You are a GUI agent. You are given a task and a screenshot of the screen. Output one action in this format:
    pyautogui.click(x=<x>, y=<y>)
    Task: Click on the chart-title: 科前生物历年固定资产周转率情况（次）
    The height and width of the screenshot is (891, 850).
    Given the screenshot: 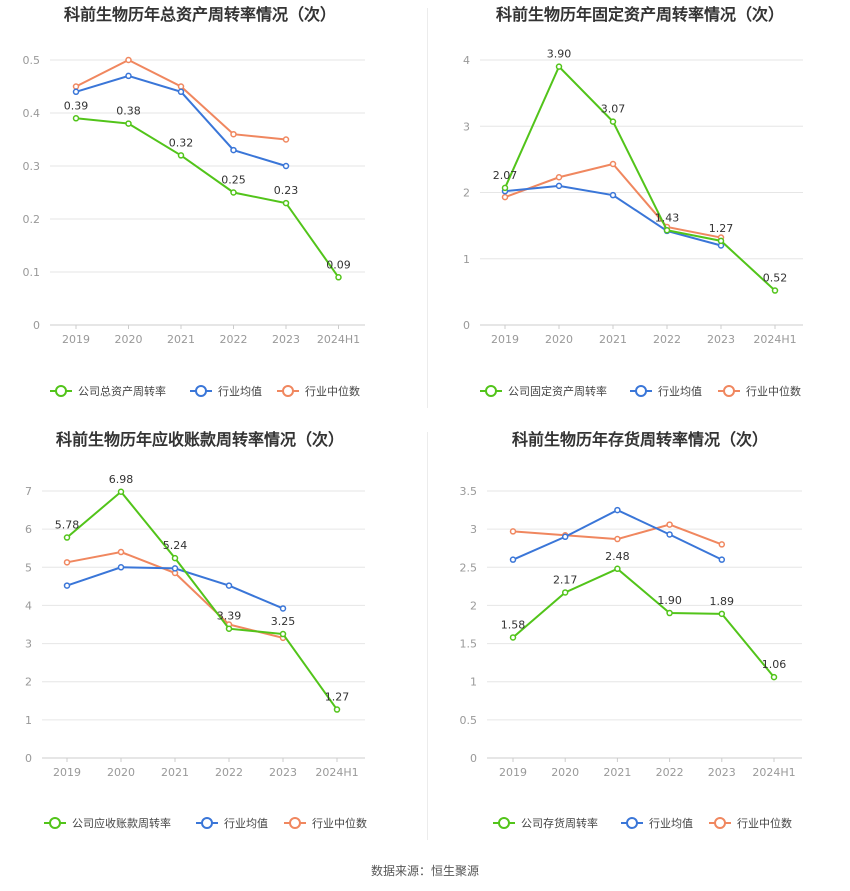 What is the action you would take?
    pyautogui.click(x=640, y=14)
    